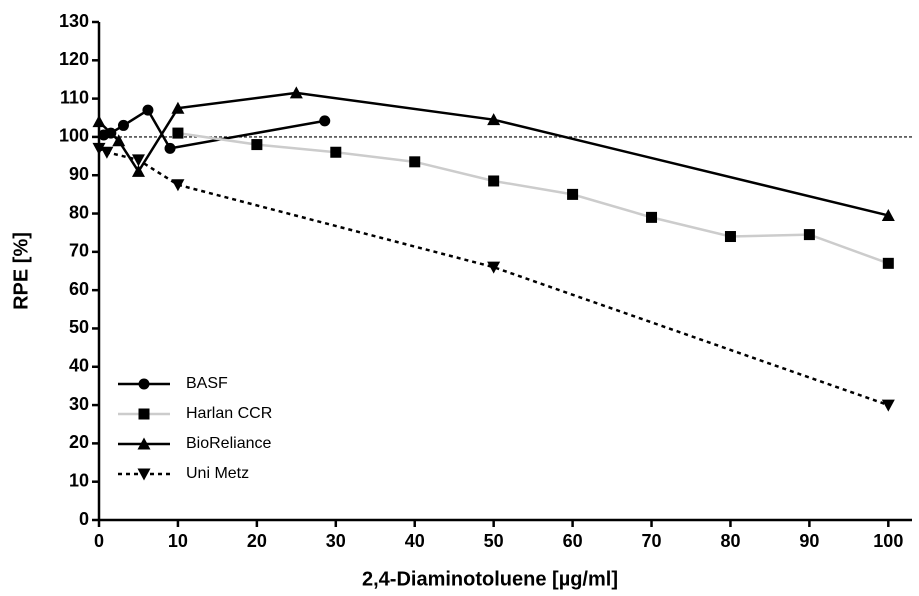 Image resolution: width=919 pixels, height=596 pixels. I want to click on x-tick-label: 10, so click(178, 541).